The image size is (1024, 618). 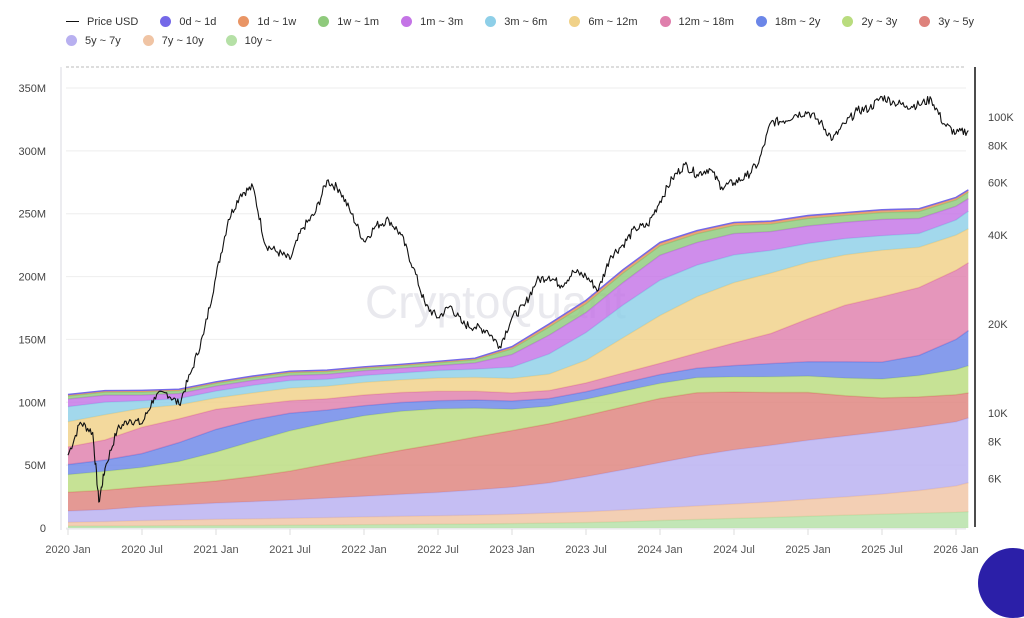 What do you see at coordinates (998, 325) in the screenshot?
I see `y-right-tick-label: 20K` at bounding box center [998, 325].